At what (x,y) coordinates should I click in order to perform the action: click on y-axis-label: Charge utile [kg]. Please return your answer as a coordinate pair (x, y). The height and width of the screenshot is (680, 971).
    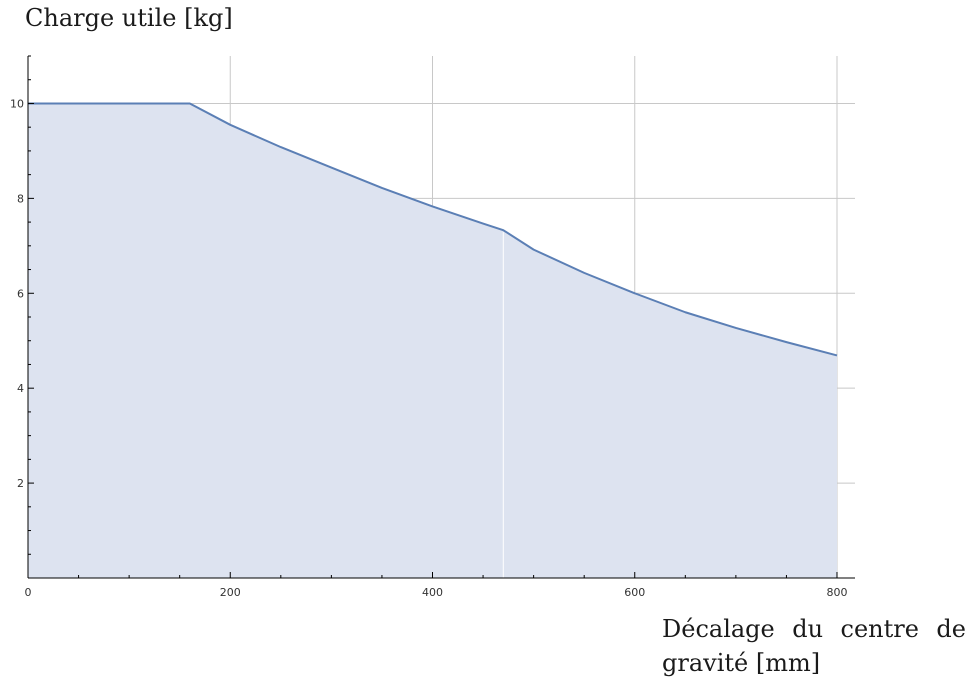
    Looking at the image, I should click on (129, 18).